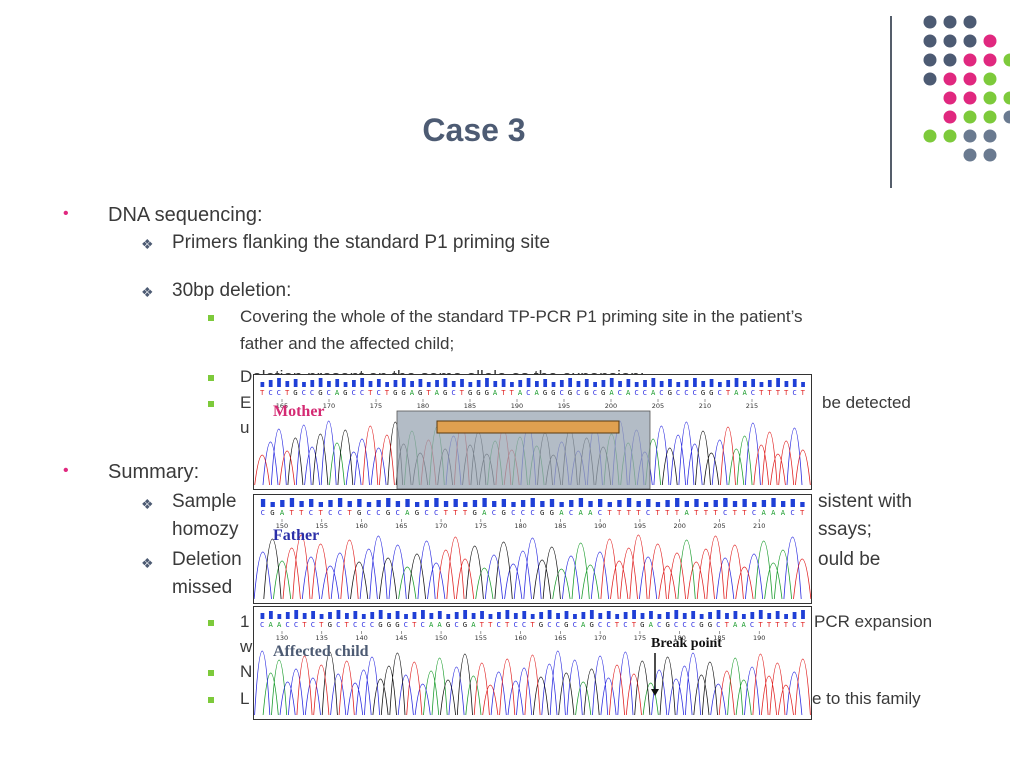 Image resolution: width=1024 pixels, height=768 pixels. What do you see at coordinates (528, 427) in the screenshot?
I see `priming-site-bar` at bounding box center [528, 427].